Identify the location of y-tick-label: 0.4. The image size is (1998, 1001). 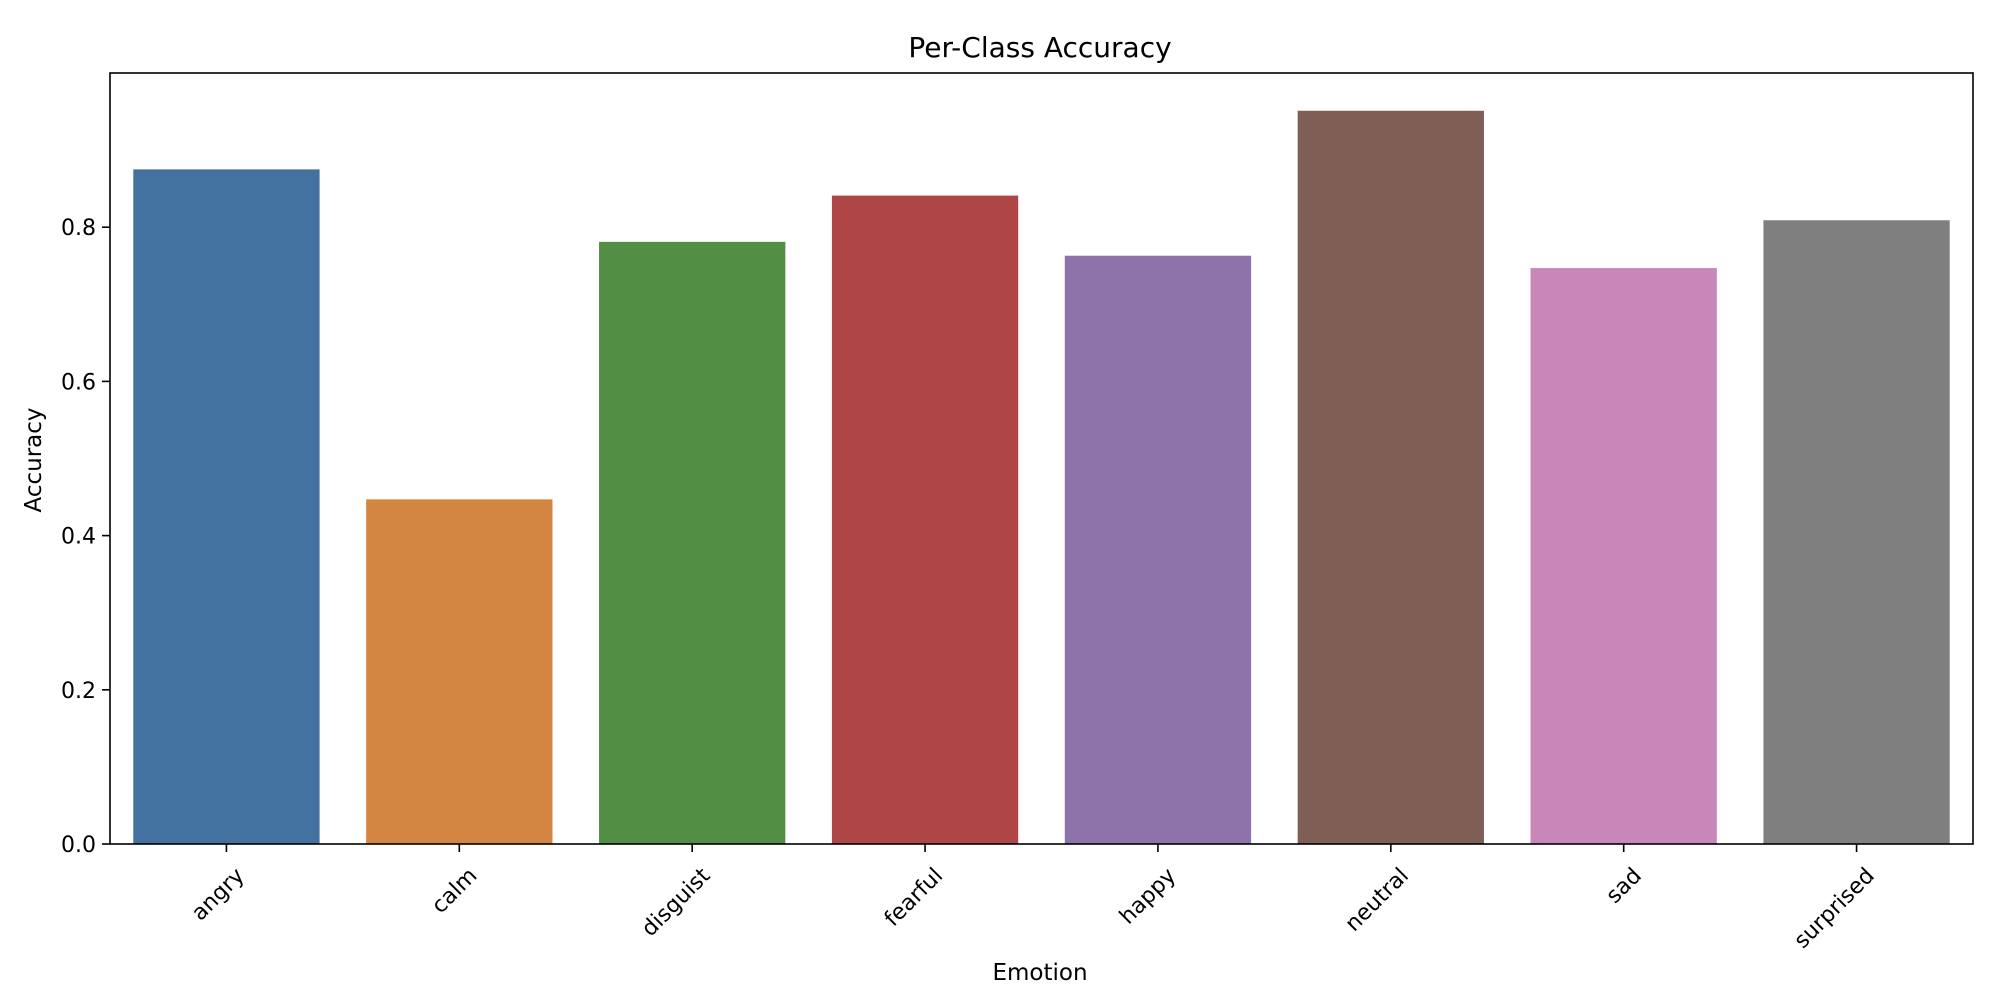
(78, 537).